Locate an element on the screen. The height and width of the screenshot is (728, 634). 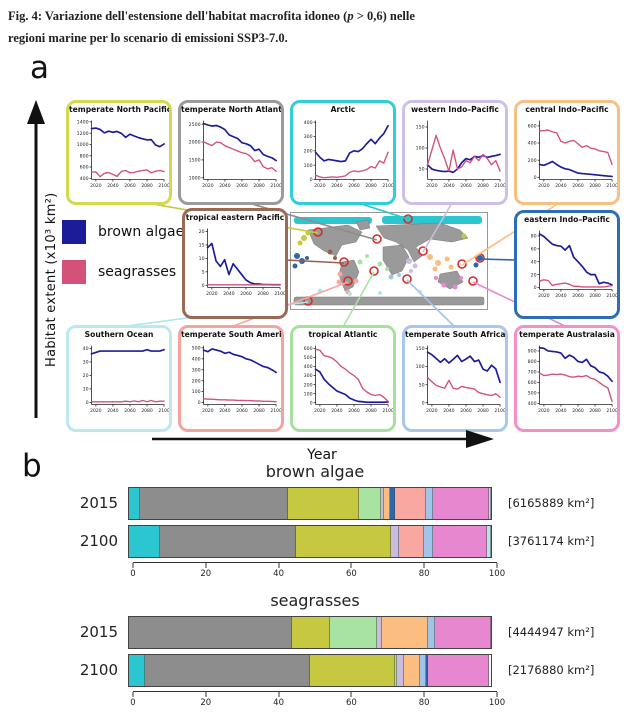
axis-tick-label: 20 is located at coordinates (206, 703).